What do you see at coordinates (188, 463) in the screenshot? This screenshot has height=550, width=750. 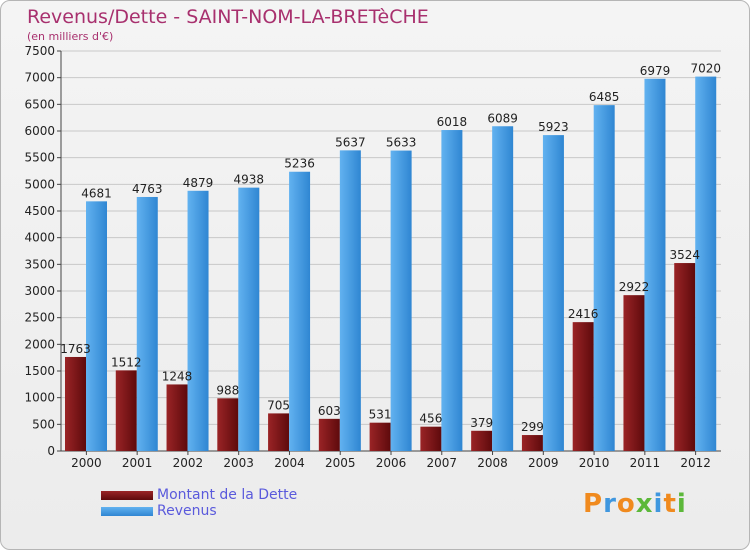 I see `x-tick-label: 2002` at bounding box center [188, 463].